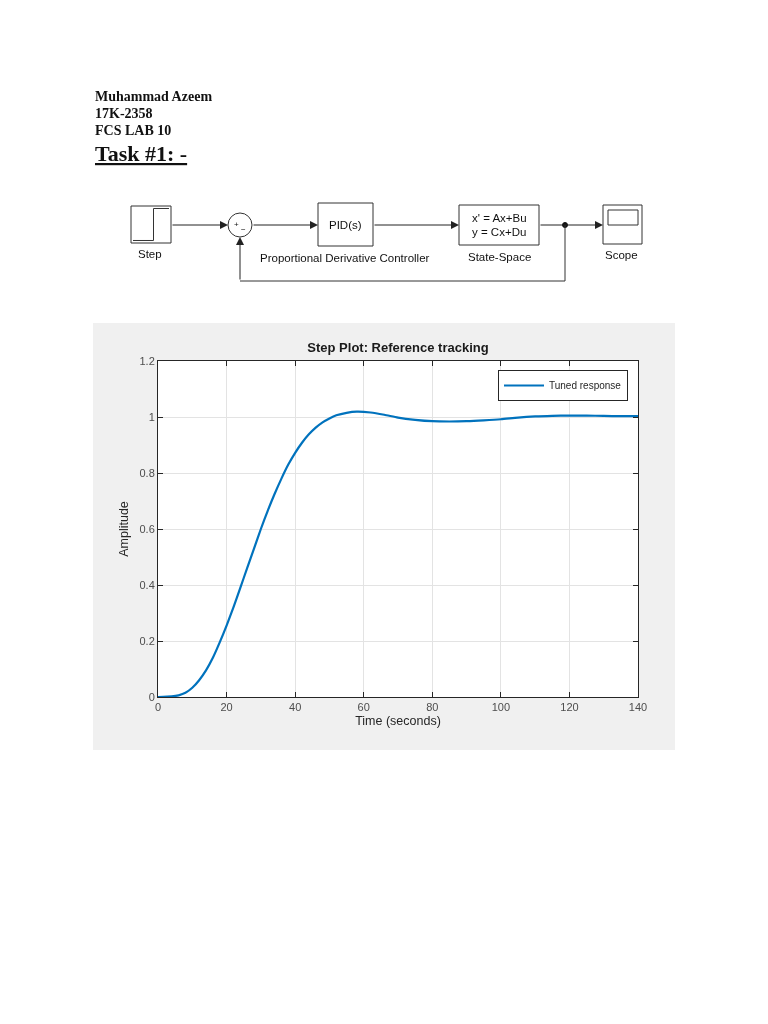 The height and width of the screenshot is (1024, 768). What do you see at coordinates (363, 707) in the screenshot?
I see `x-tick-label: 60` at bounding box center [363, 707].